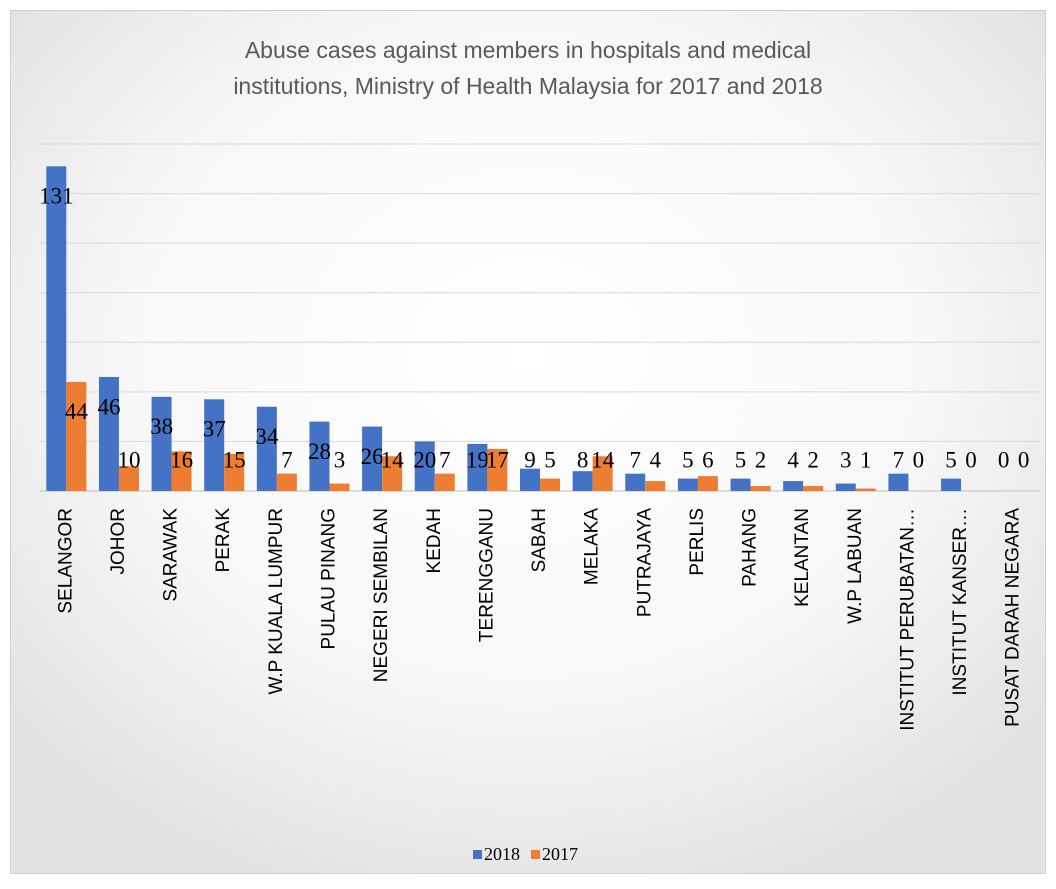  I want to click on x-tick-label: KELANTAN, so click(802, 557).